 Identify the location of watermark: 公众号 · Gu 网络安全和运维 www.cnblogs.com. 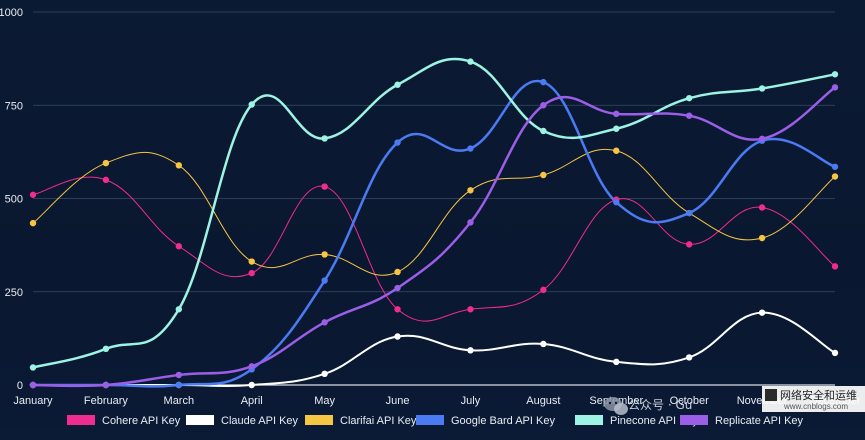
(734, 400).